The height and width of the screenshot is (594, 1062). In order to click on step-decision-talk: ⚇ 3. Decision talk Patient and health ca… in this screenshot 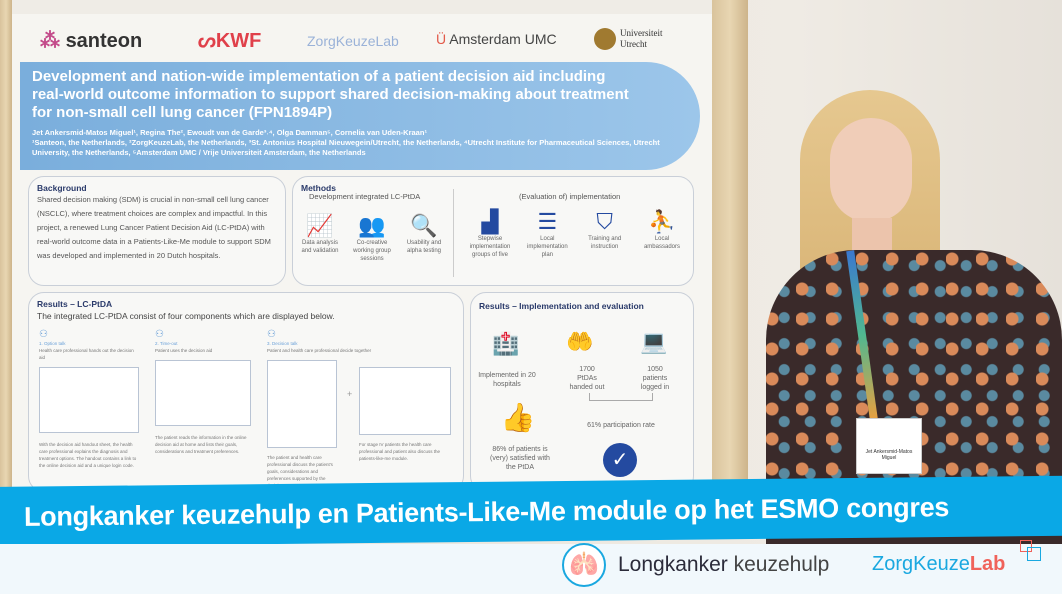, I will do `click(319, 409)`.